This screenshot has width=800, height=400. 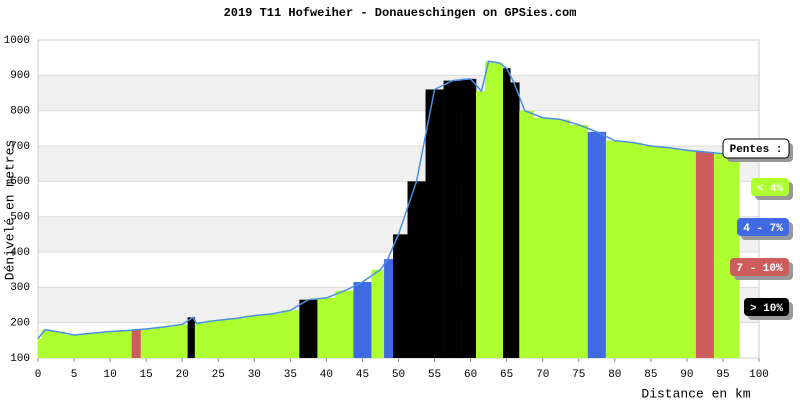 I want to click on x-tick-label: 35, so click(x=290, y=375).